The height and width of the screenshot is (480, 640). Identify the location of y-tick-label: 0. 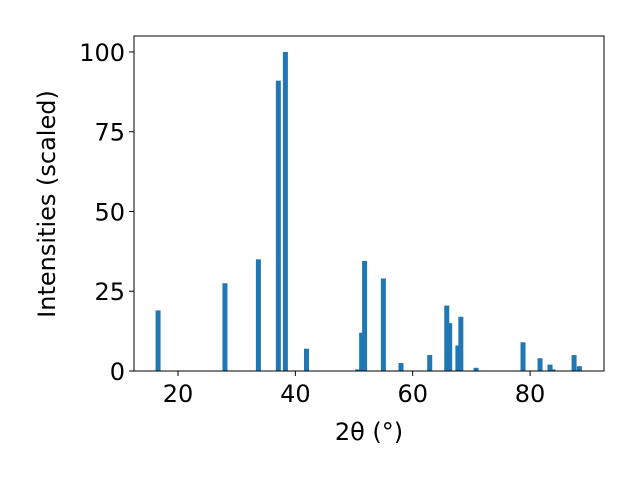
(117, 372).